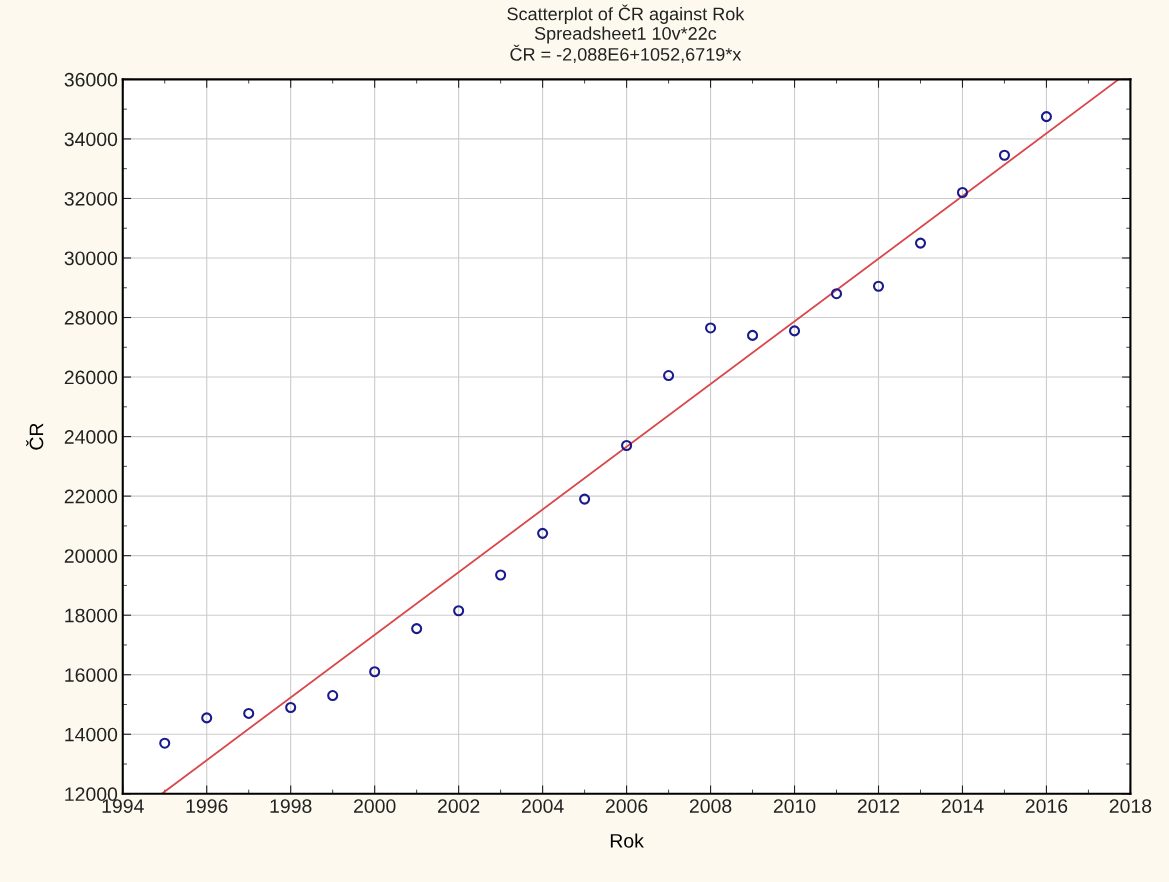  I want to click on x-tick-label: 2010, so click(794, 806).